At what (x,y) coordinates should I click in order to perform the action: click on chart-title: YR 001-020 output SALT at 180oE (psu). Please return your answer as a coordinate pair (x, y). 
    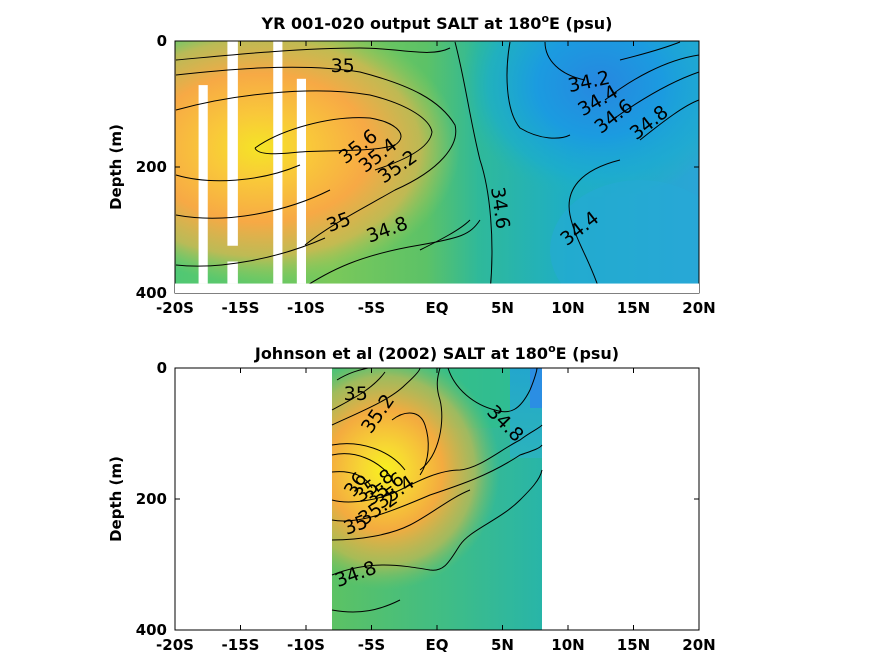
    Looking at the image, I should click on (437, 22).